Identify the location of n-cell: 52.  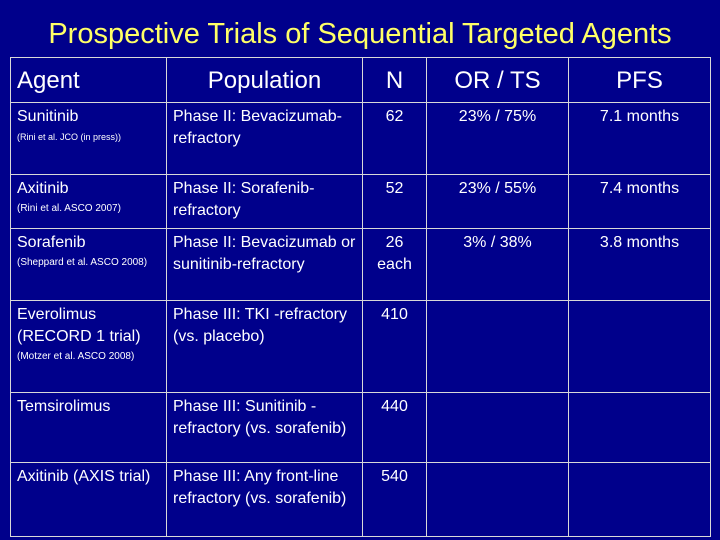
(394, 201).